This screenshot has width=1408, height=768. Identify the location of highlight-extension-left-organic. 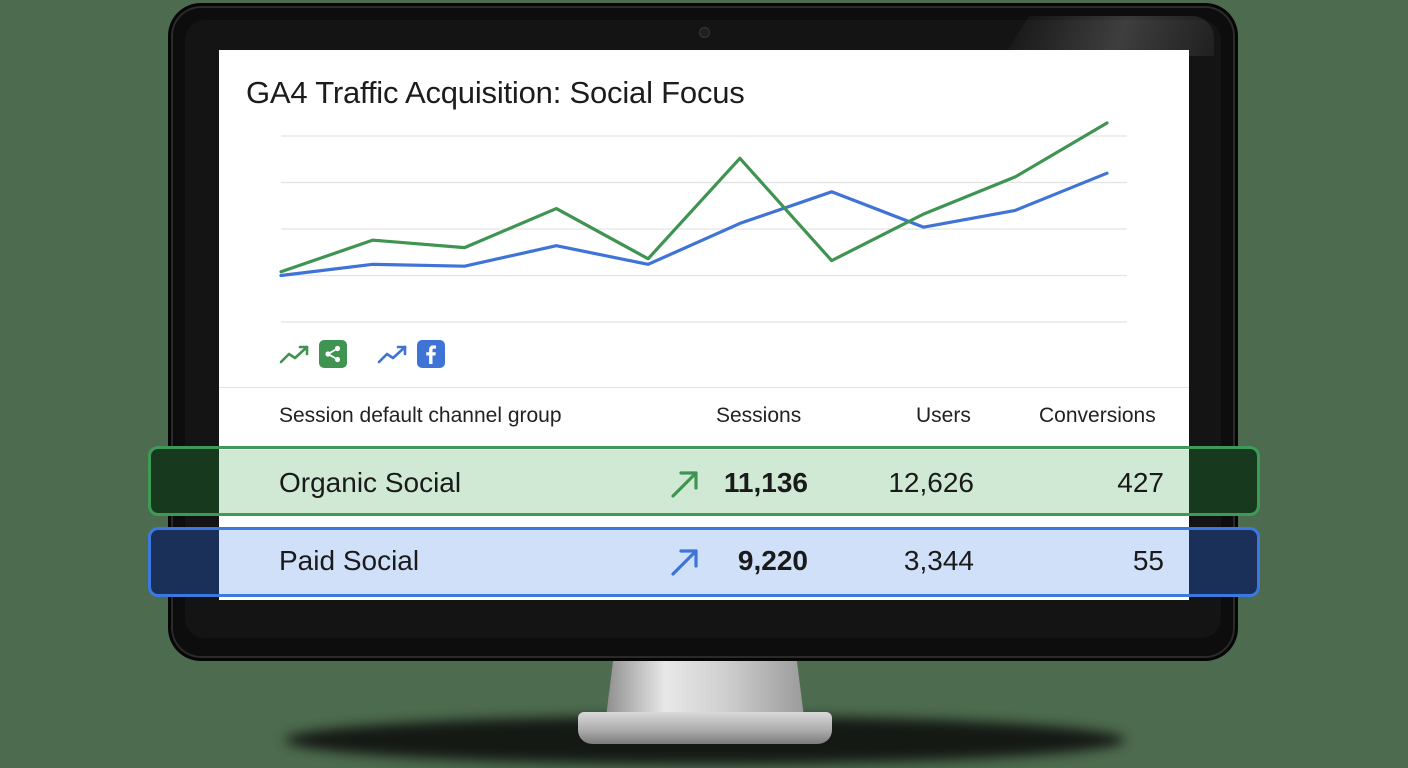
(185, 481).